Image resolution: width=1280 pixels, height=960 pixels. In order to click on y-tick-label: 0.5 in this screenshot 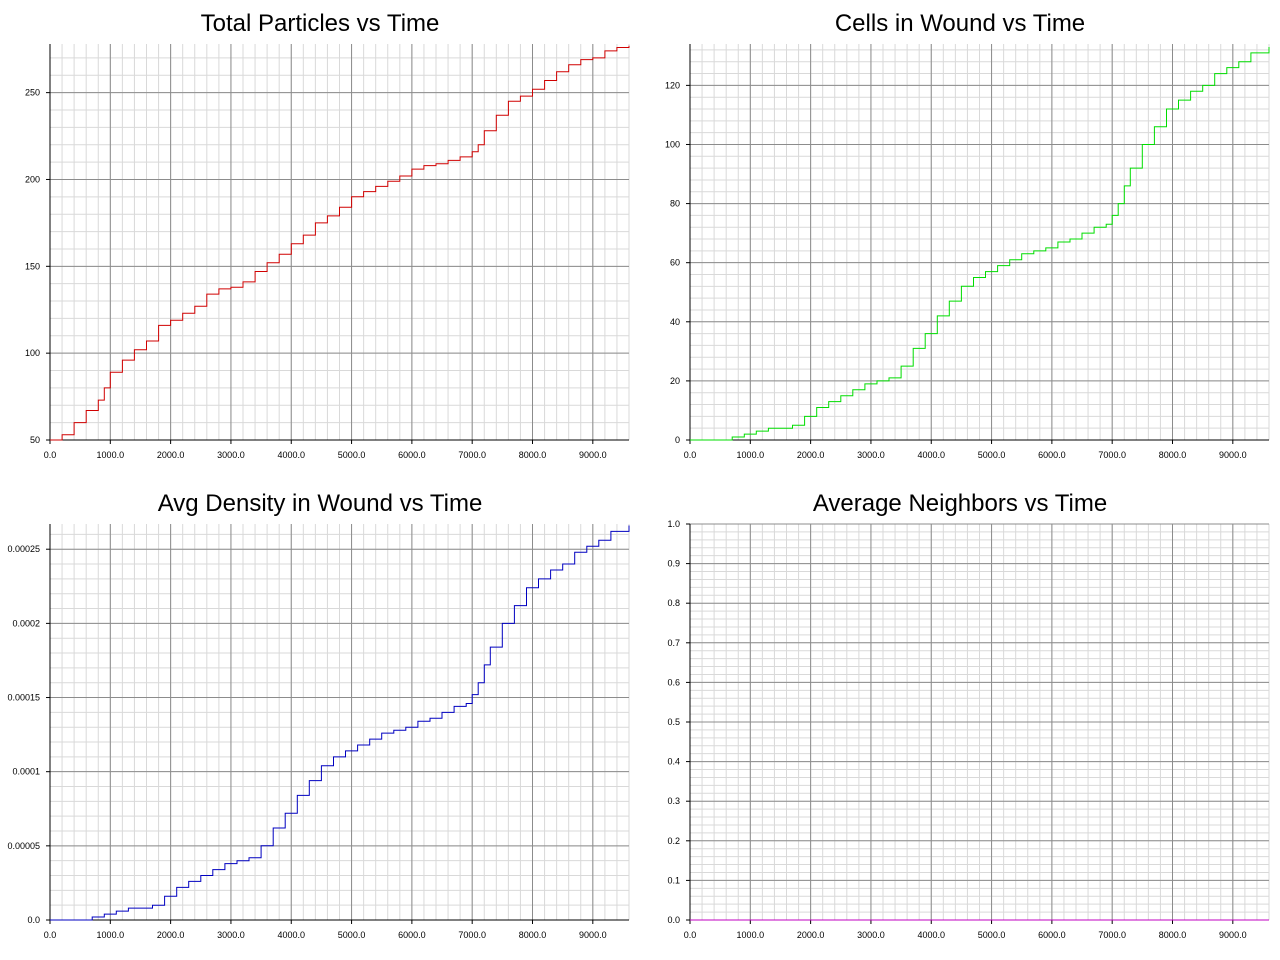, I will do `click(673, 722)`.